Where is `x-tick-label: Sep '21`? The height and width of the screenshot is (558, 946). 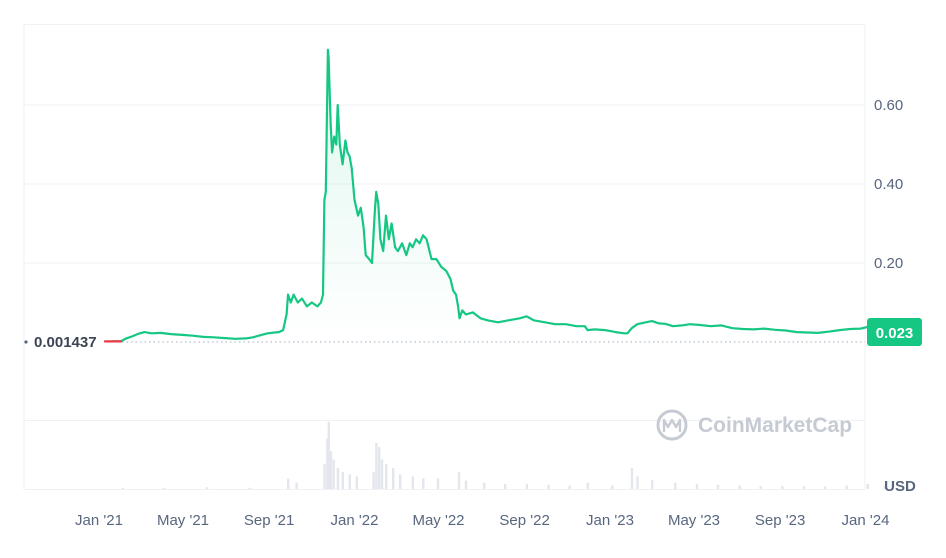
x-tick-label: Sep '21 is located at coordinates (269, 520).